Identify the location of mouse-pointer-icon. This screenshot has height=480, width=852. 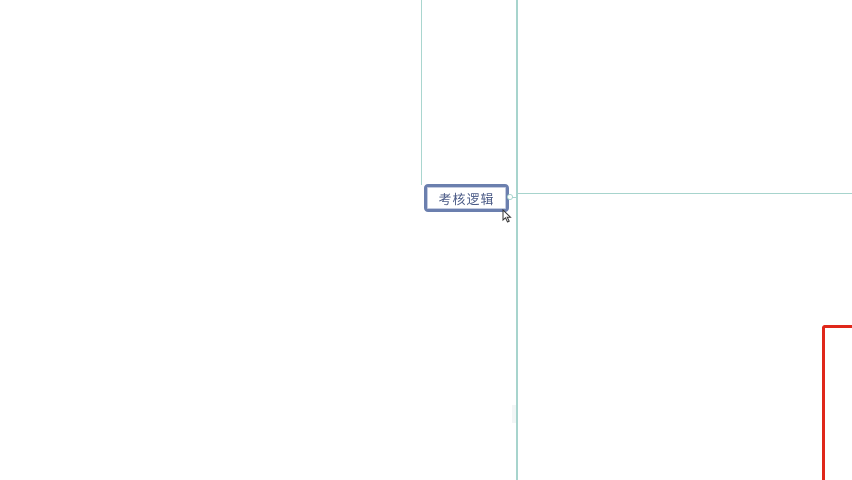
(507, 216).